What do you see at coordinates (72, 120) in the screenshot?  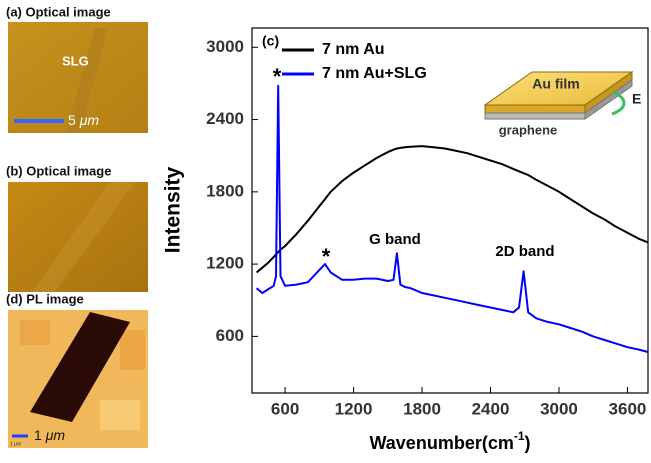 I see `scale-value: 5` at bounding box center [72, 120].